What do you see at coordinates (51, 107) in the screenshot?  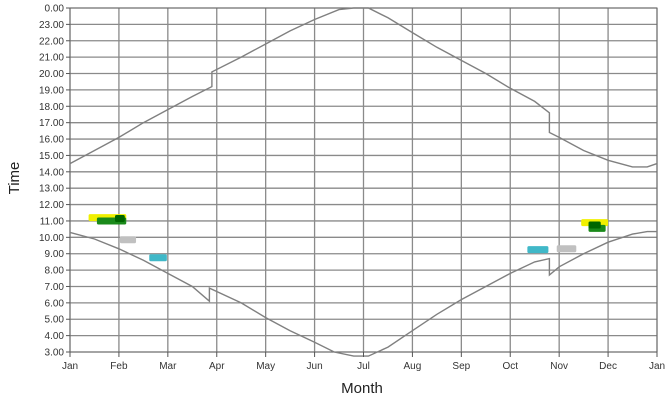 I see `y-tick-label: 18.00` at bounding box center [51, 107].